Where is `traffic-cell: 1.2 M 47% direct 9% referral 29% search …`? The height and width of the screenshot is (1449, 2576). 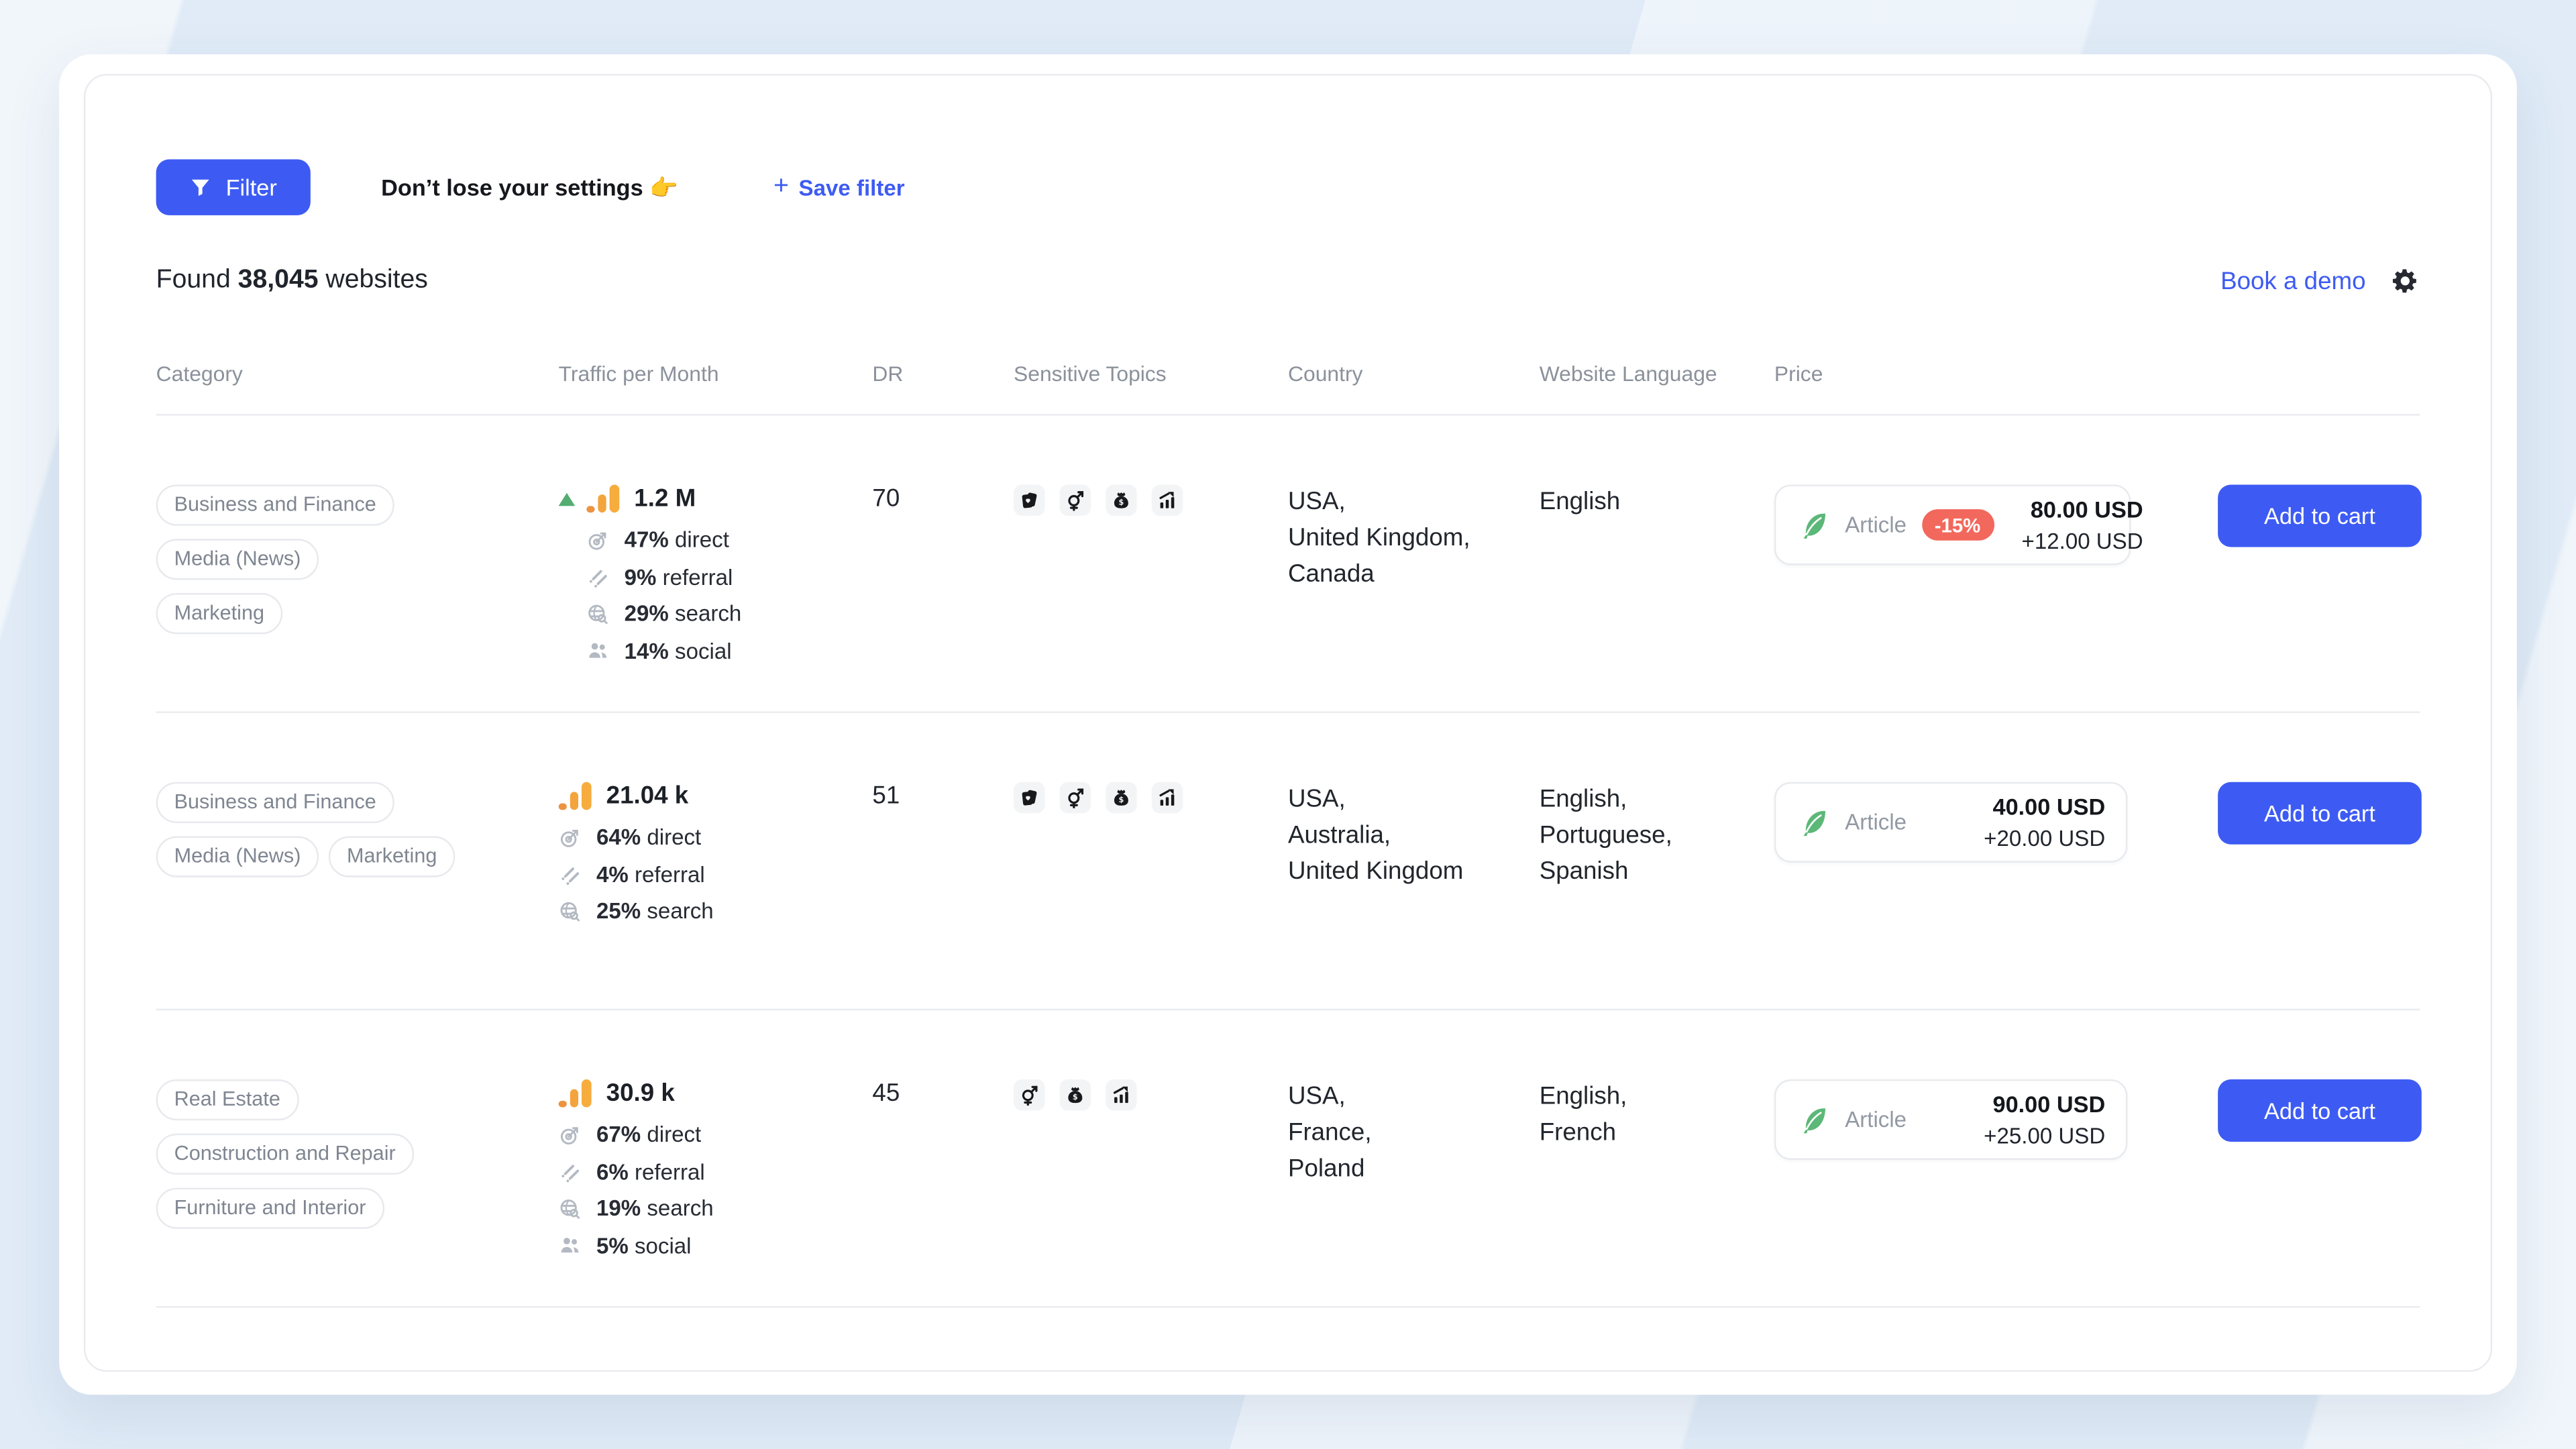
traffic-cell: 1.2 M 47% direct 9% referral 29% search … is located at coordinates (715, 573).